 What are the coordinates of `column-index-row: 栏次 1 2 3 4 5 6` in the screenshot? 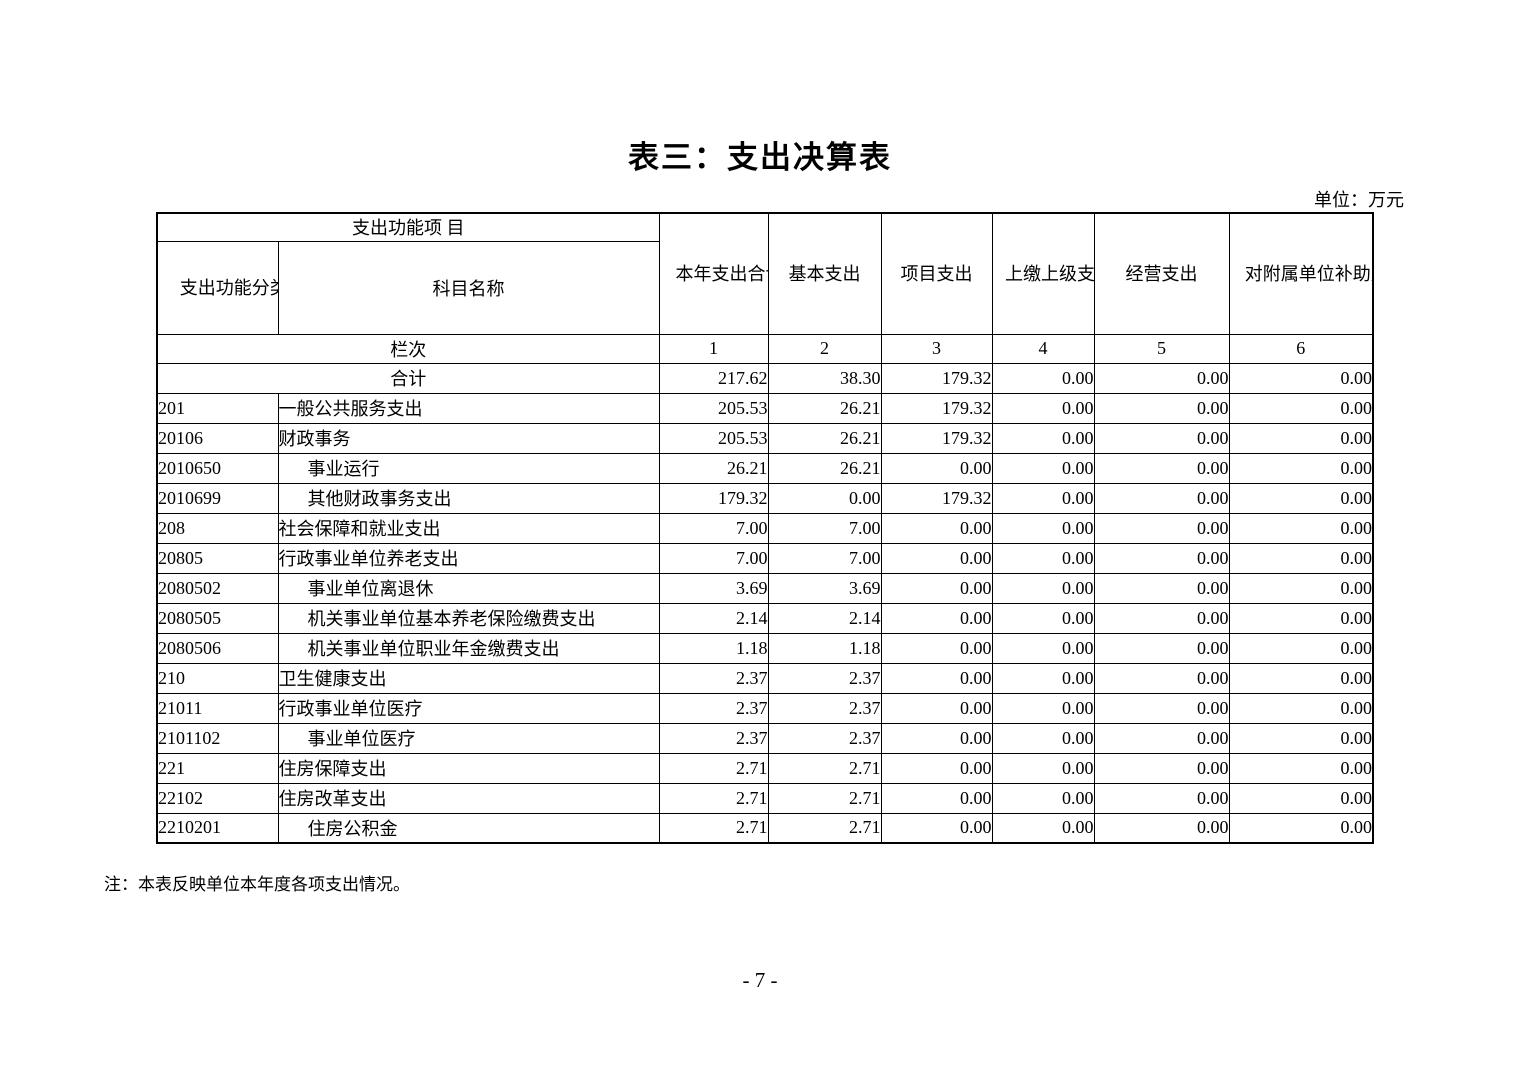 It's located at (765, 348).